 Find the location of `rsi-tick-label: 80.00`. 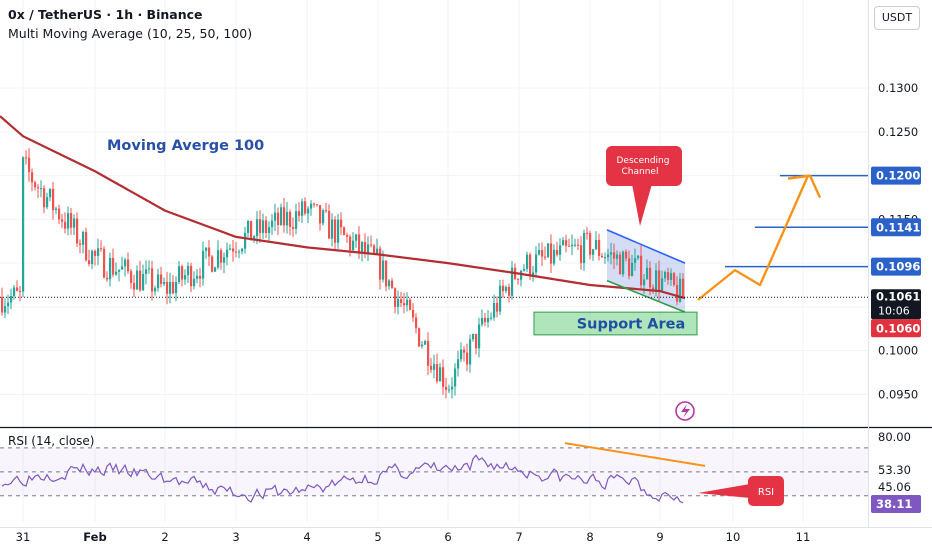

rsi-tick-label: 80.00 is located at coordinates (894, 437).